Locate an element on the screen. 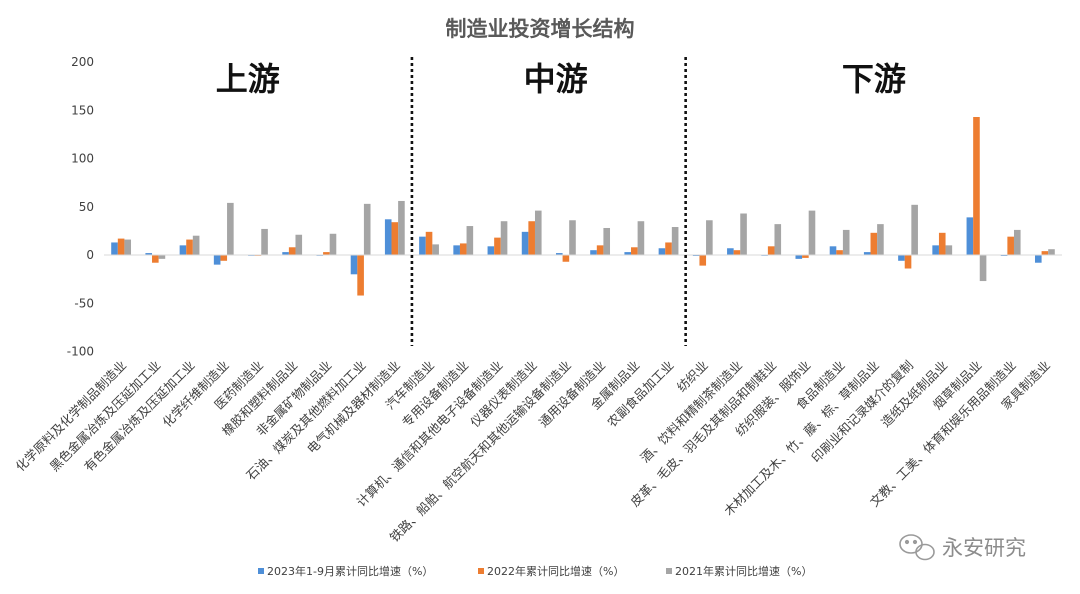  y-axis: -100 -50 0 50 100 150 200 is located at coordinates (80, 207).